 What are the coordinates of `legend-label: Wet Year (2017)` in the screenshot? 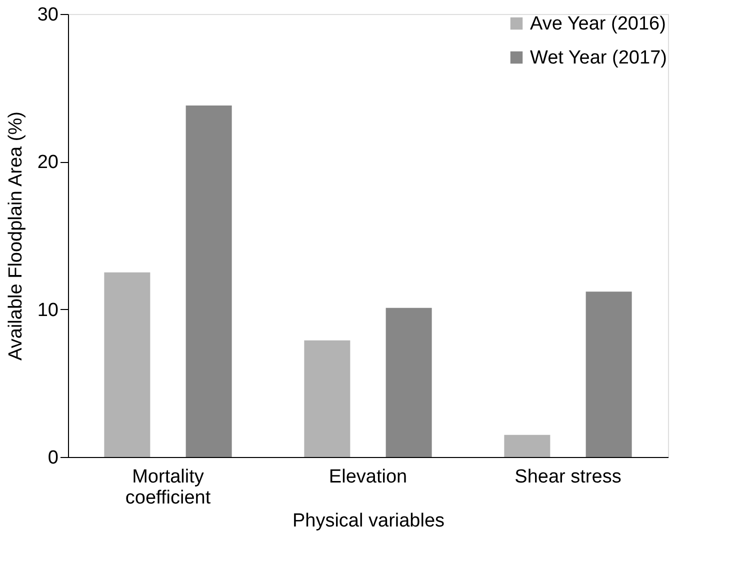 It's located at (598, 58).